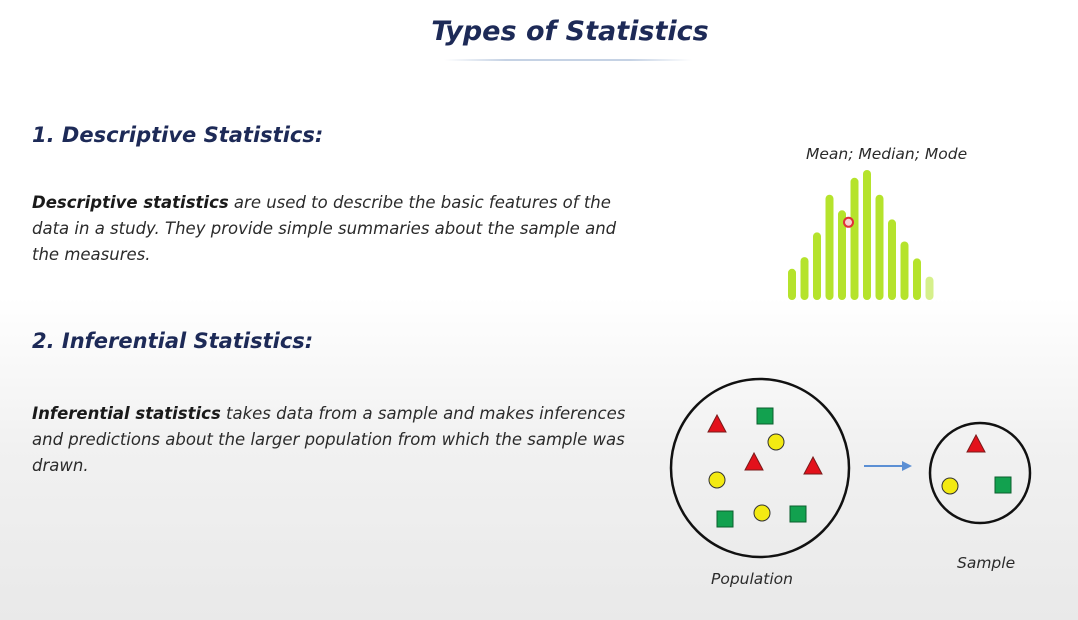 The height and width of the screenshot is (620, 1078). What do you see at coordinates (178, 135) in the screenshot?
I see `descriptive-heading: 1. Descriptive Statistics:` at bounding box center [178, 135].